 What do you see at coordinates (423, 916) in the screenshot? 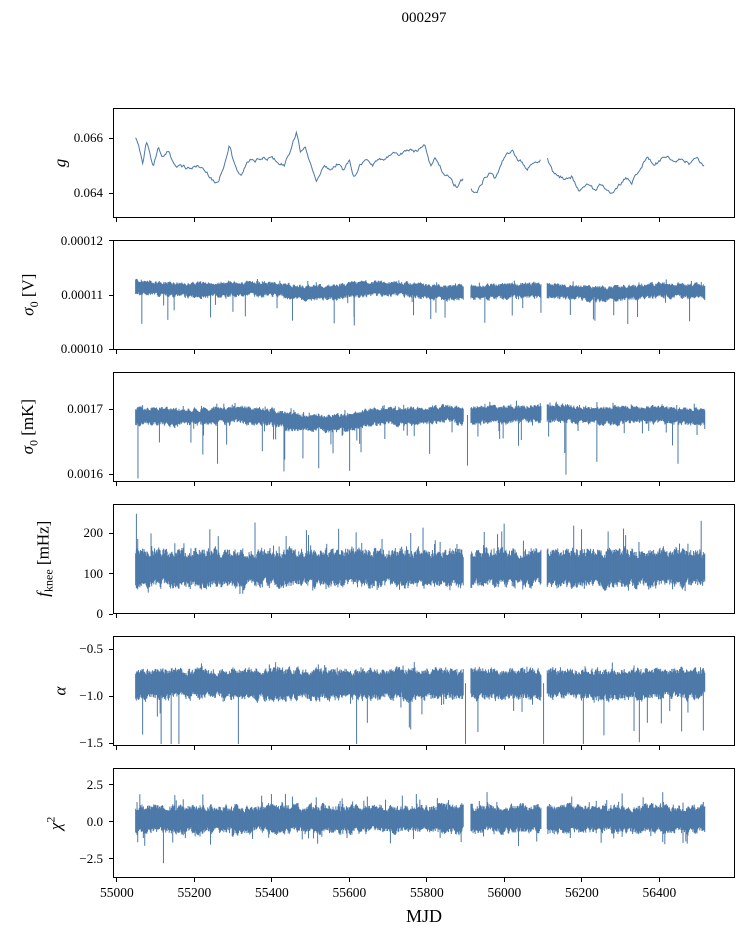
I see `x-axis-label: MJD` at bounding box center [423, 916].